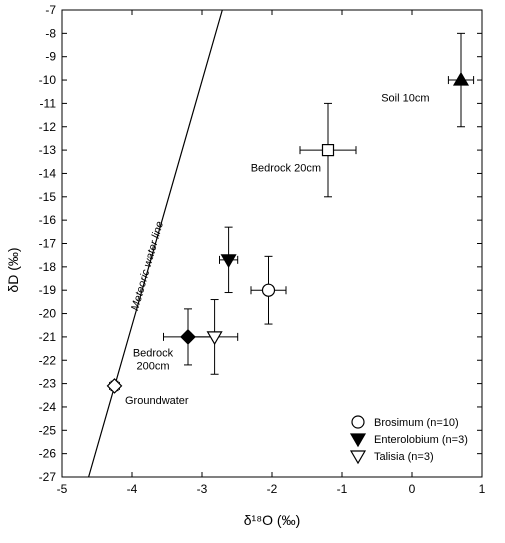 This screenshot has width=505, height=543. What do you see at coordinates (421, 440) in the screenshot?
I see `legend-label: Enterolobium (n=3)` at bounding box center [421, 440].